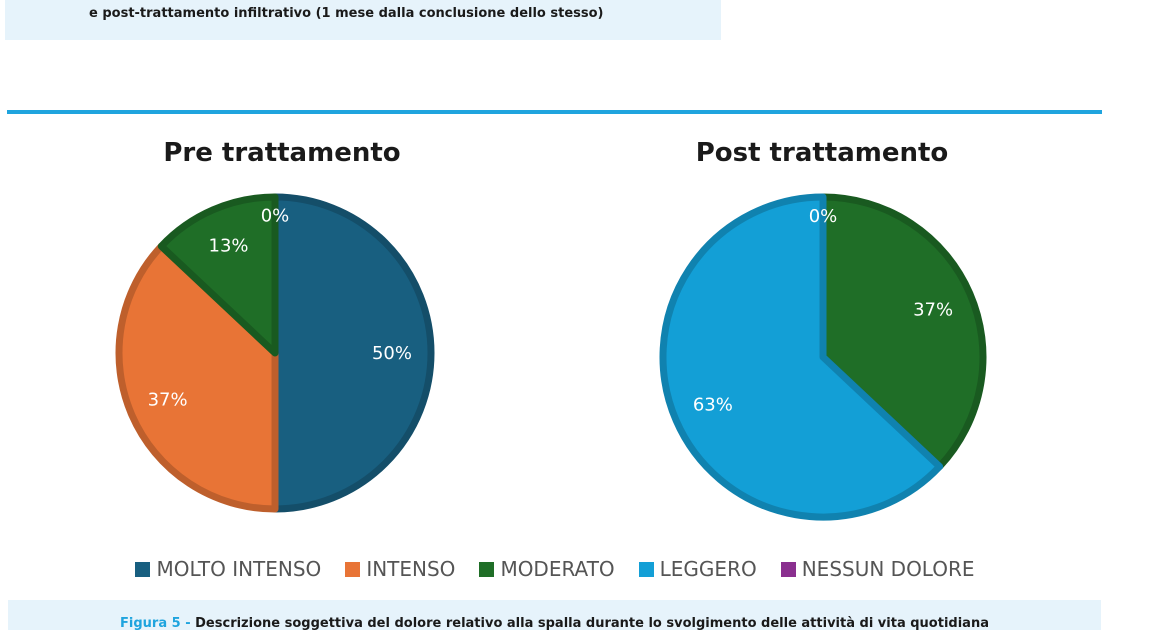 The height and width of the screenshot is (630, 1150). Describe the element at coordinates (822, 153) in the screenshot. I see `chart-title-post: Post trattamento` at that location.